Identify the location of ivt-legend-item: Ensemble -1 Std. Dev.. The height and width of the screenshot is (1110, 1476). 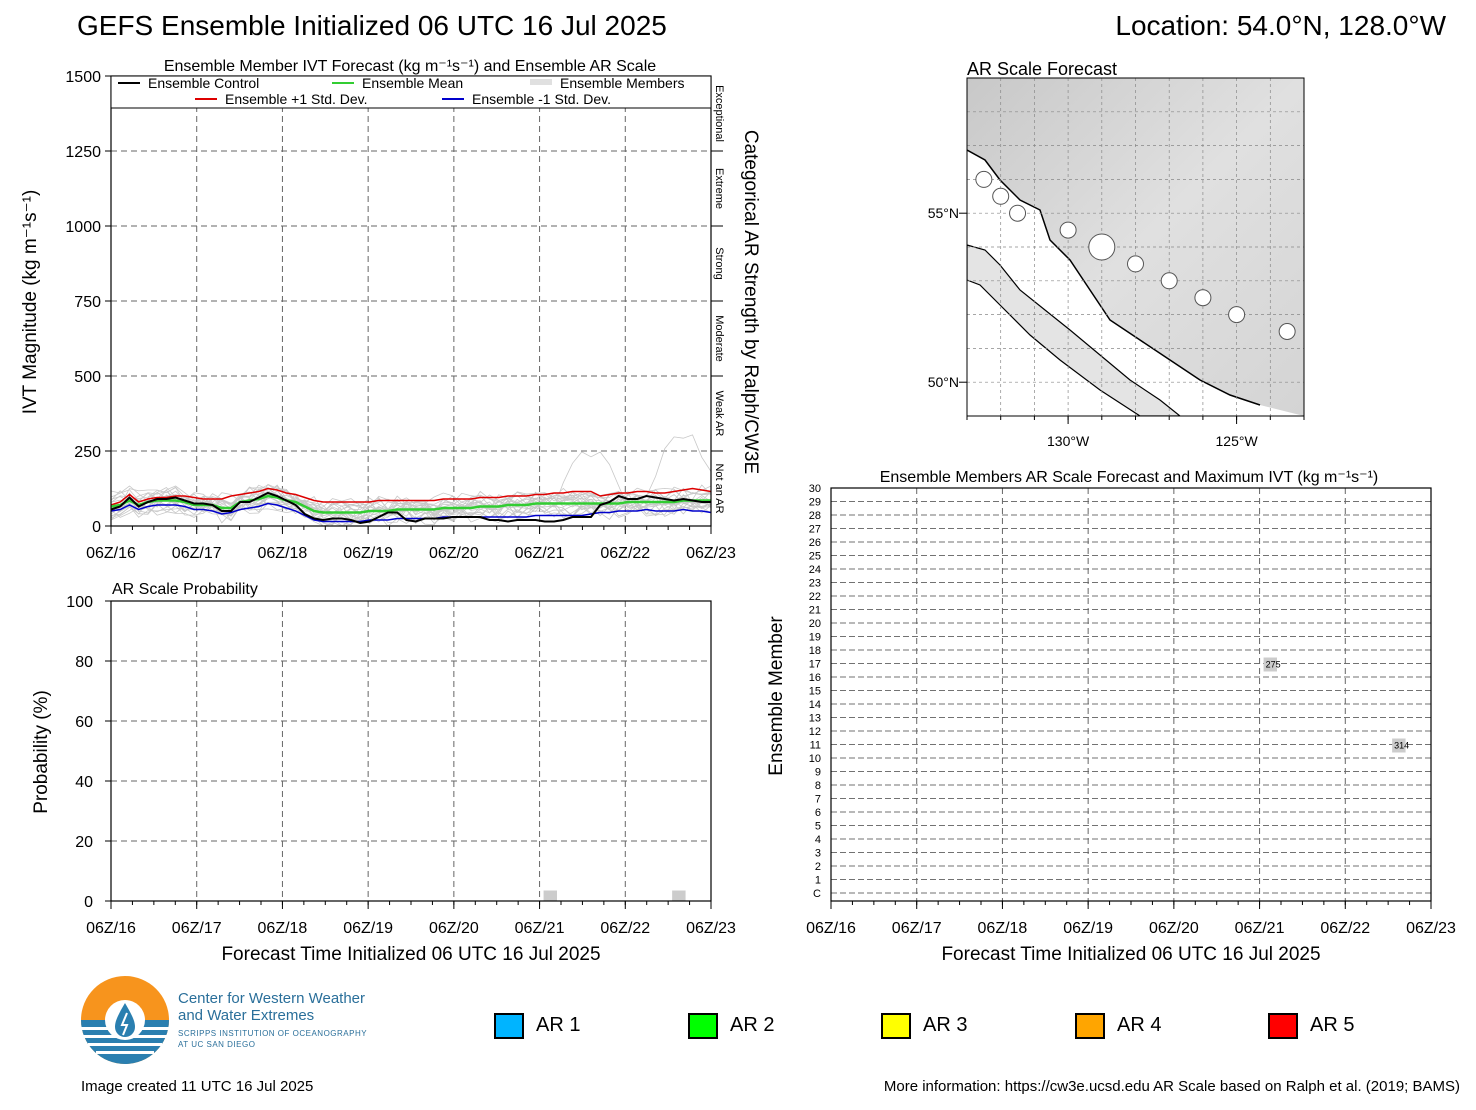
(541, 99).